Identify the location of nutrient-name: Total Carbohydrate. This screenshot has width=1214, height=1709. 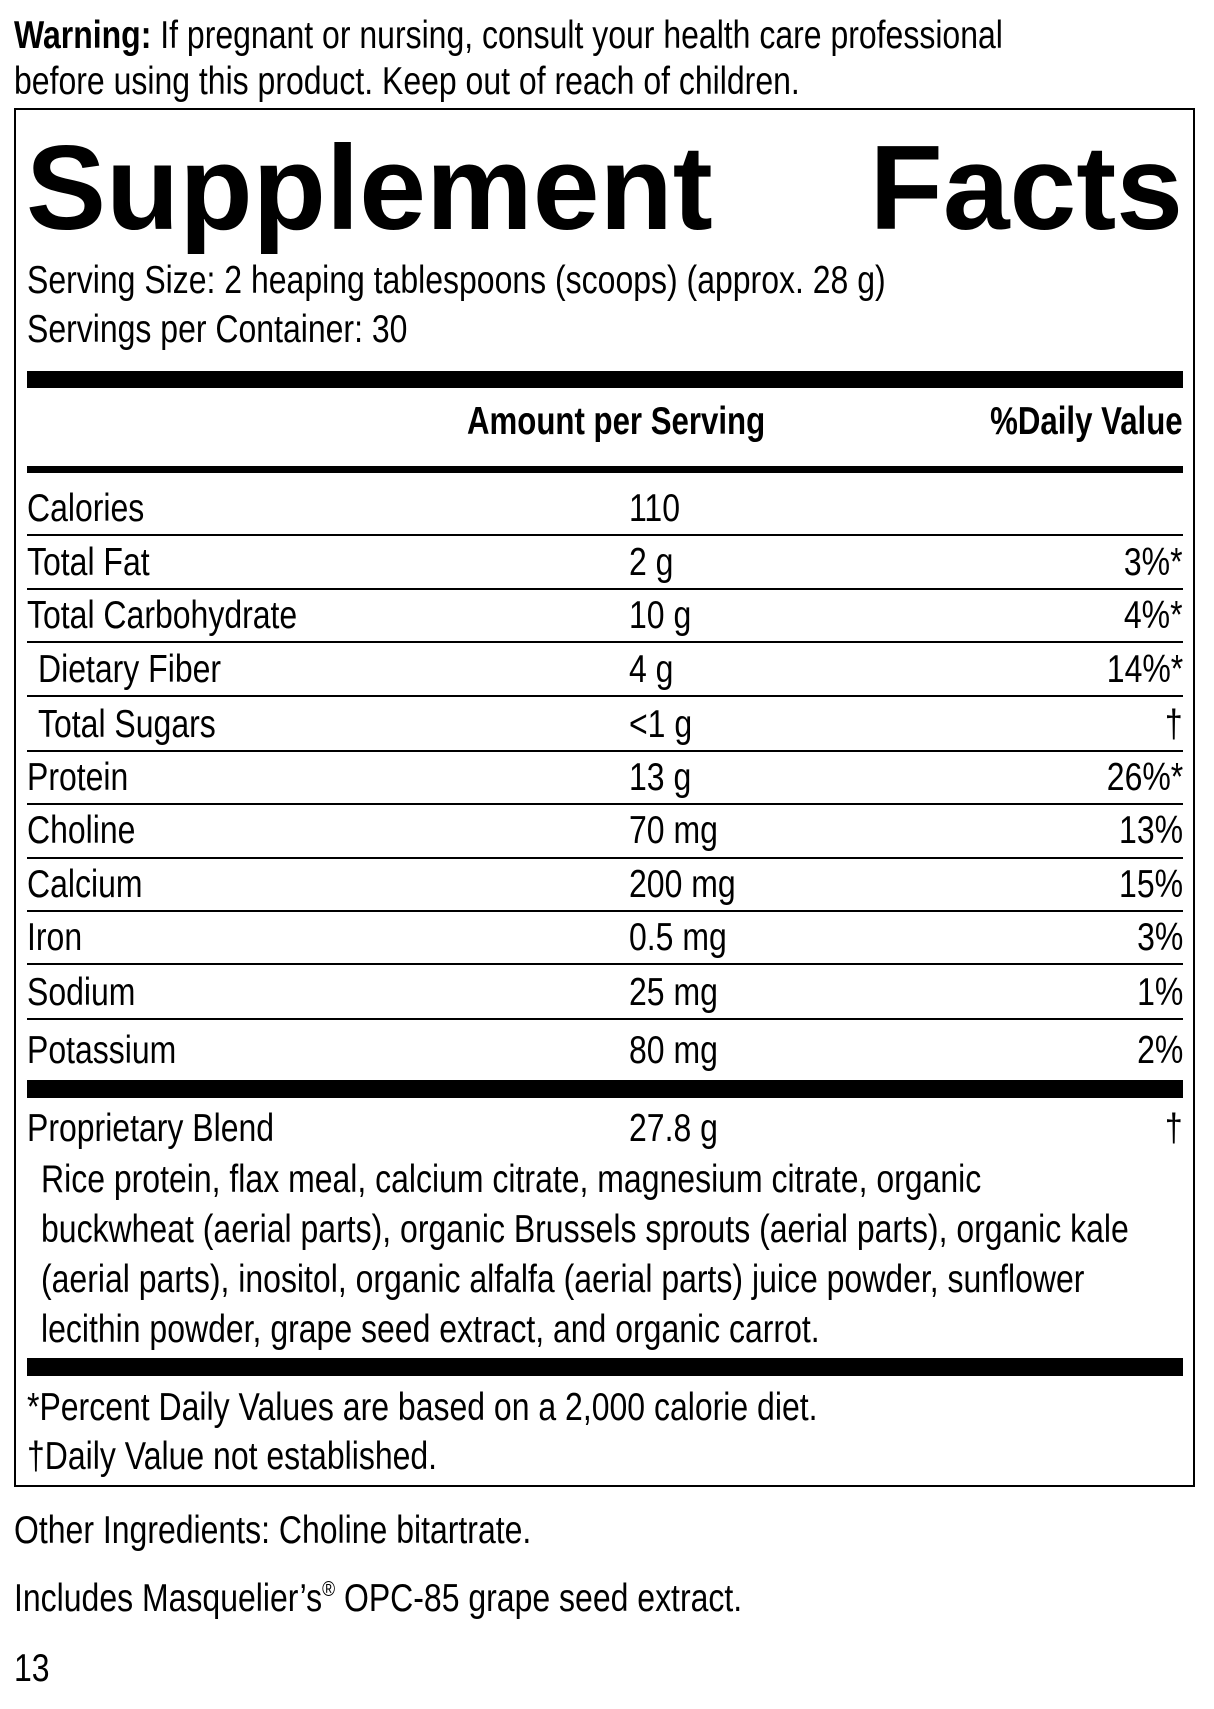
(162, 615).